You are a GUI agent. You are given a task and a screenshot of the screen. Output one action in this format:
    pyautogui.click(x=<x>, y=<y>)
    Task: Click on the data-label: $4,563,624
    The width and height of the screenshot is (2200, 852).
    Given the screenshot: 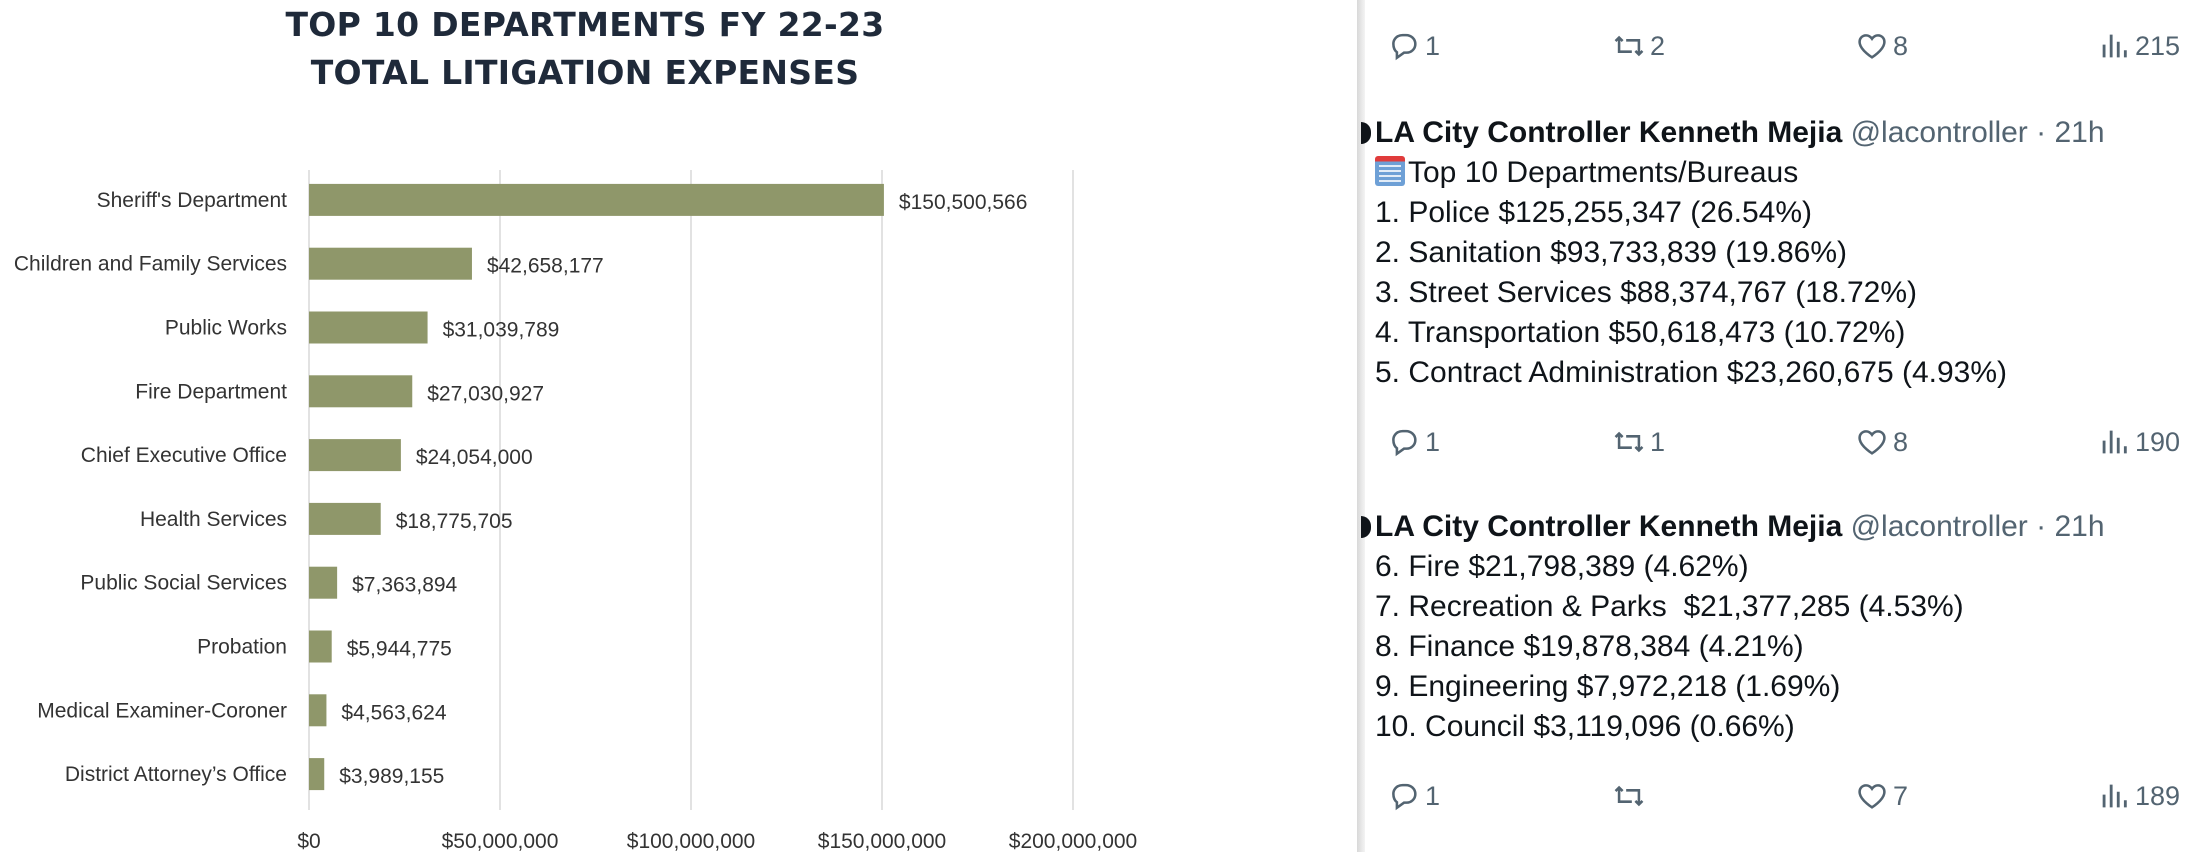 What is the action you would take?
    pyautogui.click(x=393, y=712)
    